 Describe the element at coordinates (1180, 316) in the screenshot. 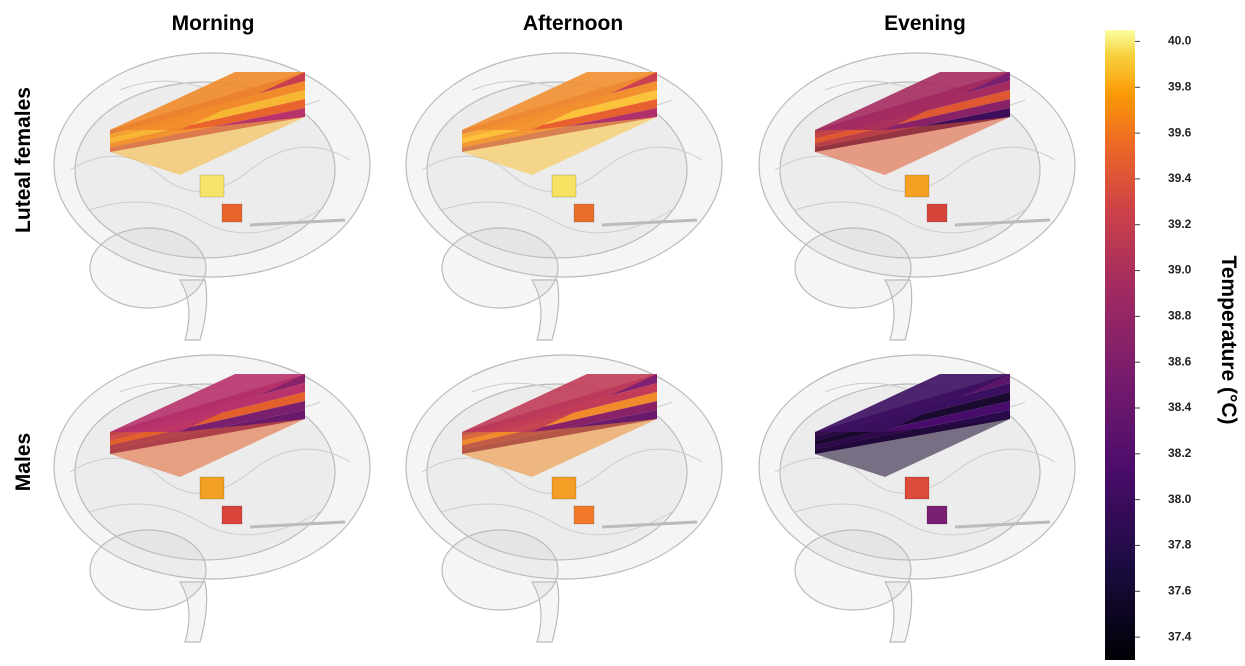

I see `colorbar-tick-label: 38.8` at that location.